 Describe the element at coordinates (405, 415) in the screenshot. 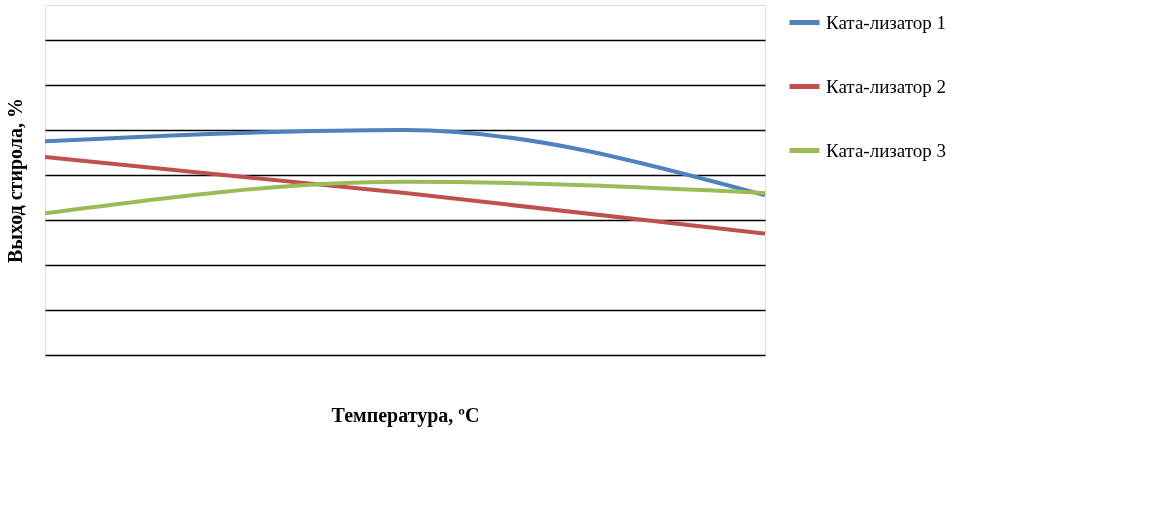

I see `x-axis-title: Температура, ºC` at that location.